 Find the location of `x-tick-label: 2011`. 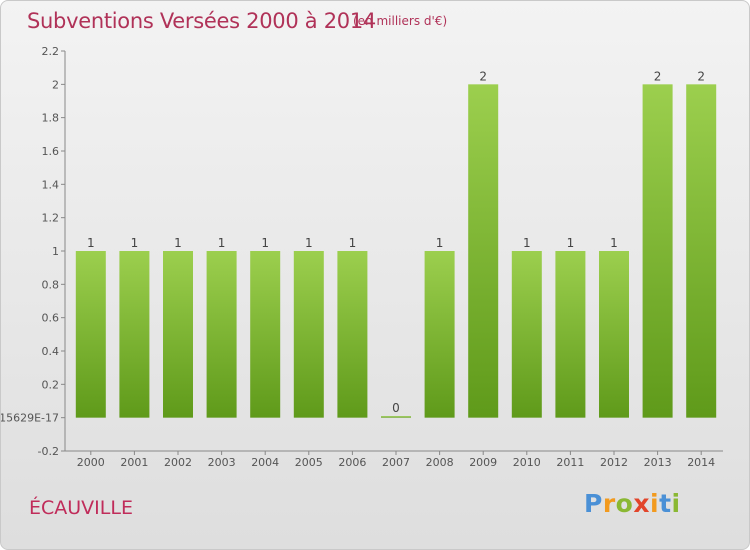

x-tick-label: 2011 is located at coordinates (570, 462).